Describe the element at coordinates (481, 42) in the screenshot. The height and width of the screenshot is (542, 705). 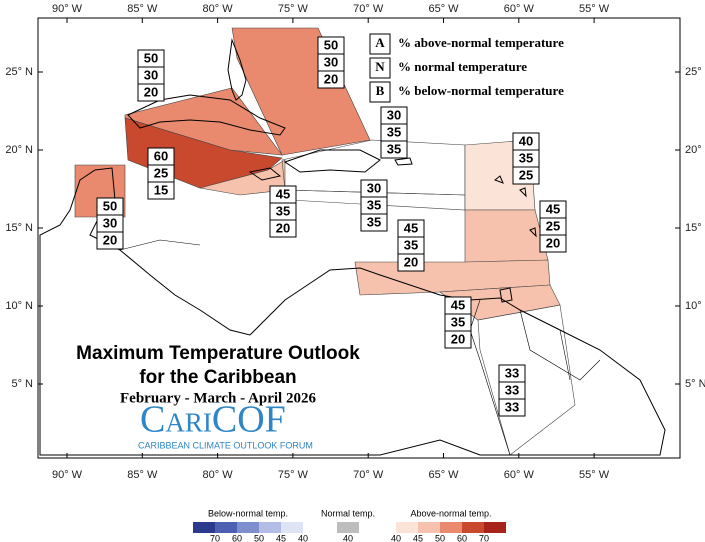
I see `key-text: % above-normal temperature` at that location.